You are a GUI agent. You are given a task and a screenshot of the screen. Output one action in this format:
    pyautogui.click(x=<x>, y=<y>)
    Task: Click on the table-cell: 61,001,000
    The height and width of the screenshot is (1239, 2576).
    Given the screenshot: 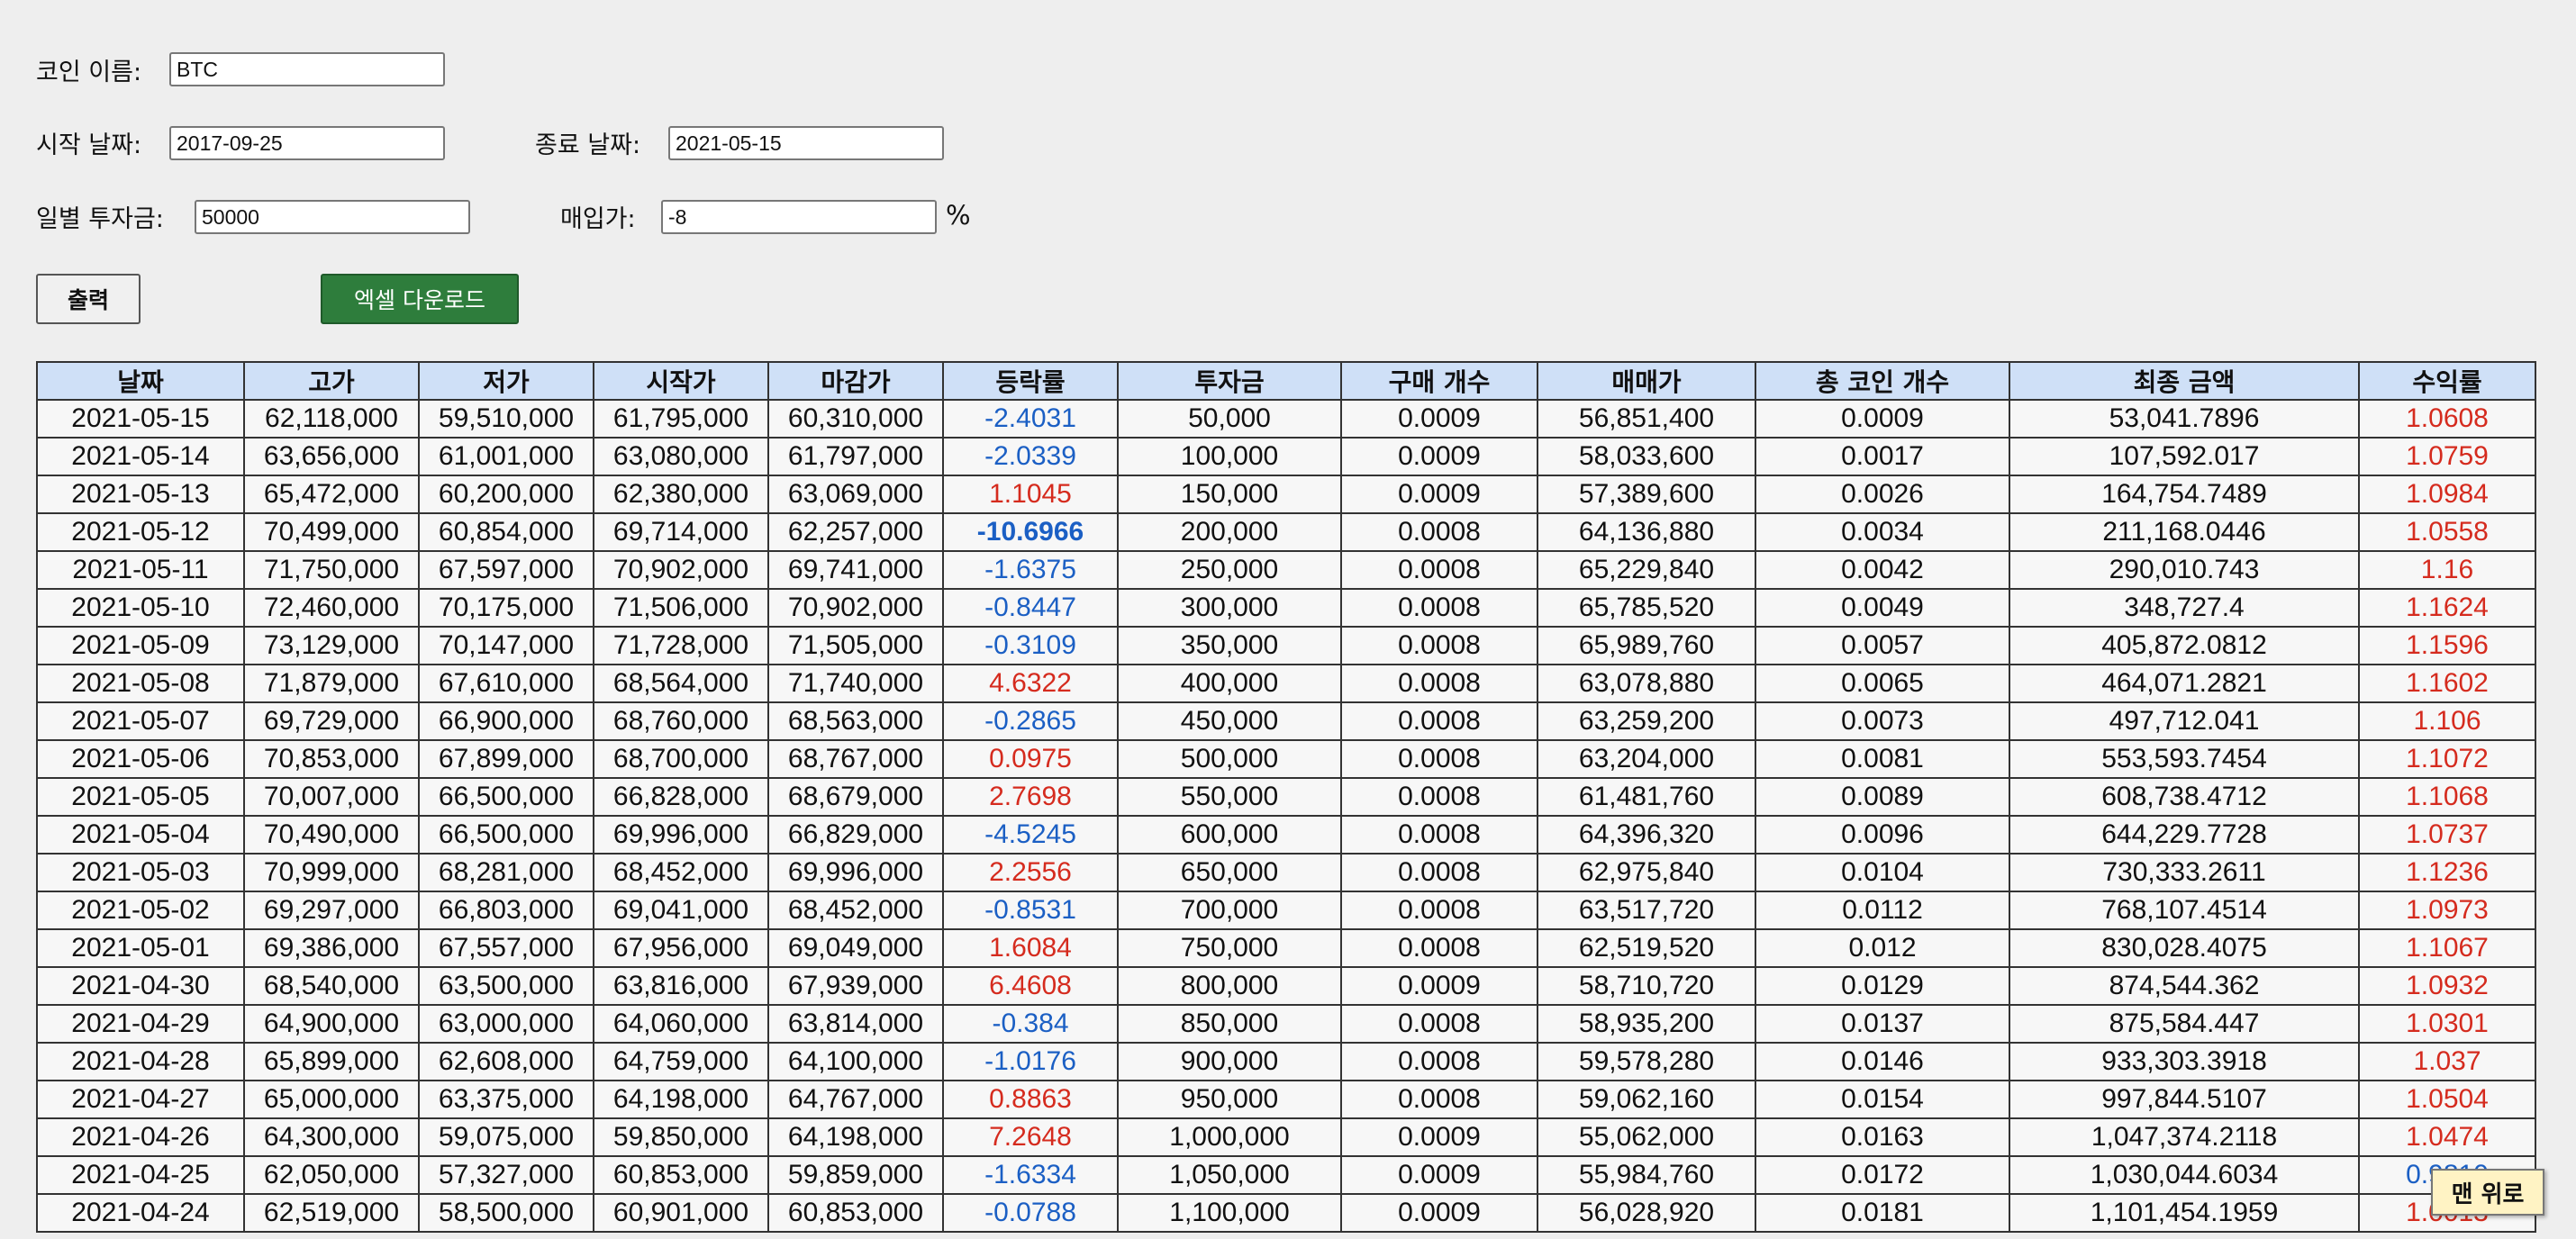 What is the action you would take?
    pyautogui.click(x=506, y=456)
    